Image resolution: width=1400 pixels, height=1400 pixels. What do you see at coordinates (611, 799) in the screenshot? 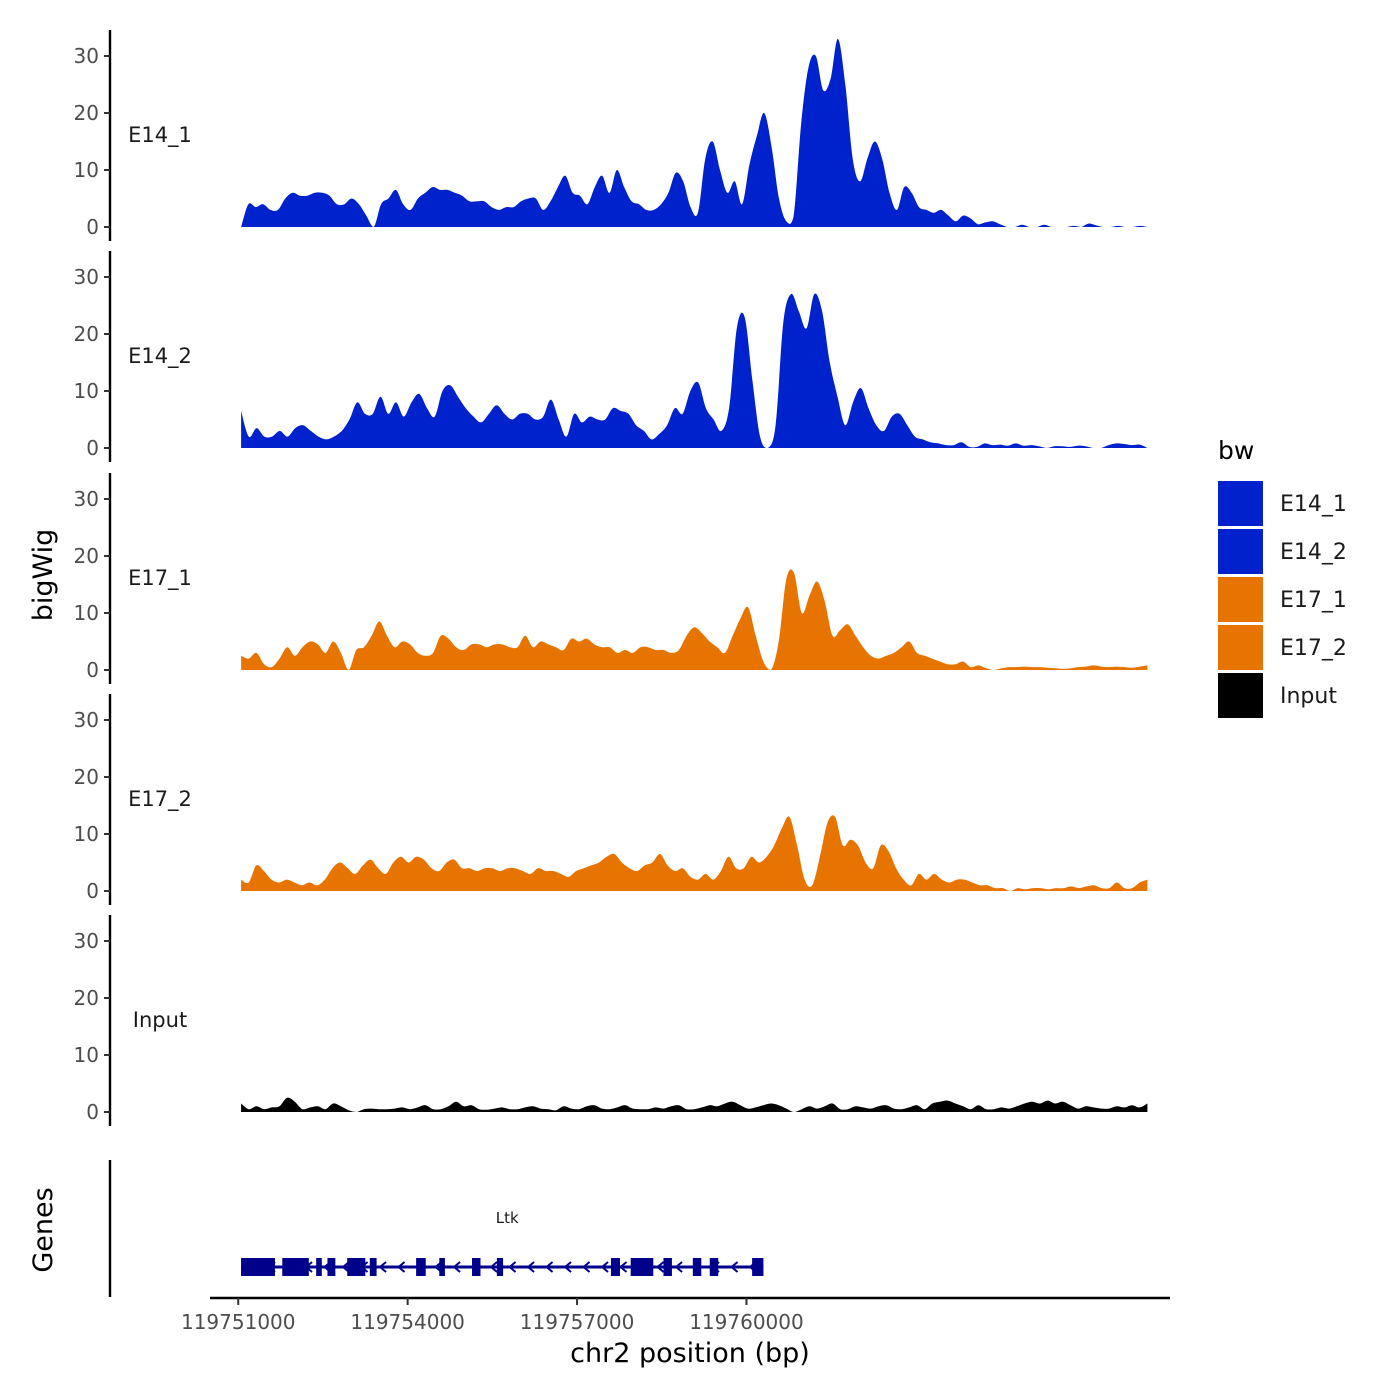
I see `panel-E17_2: 0 10 20 30 E17_2` at bounding box center [611, 799].